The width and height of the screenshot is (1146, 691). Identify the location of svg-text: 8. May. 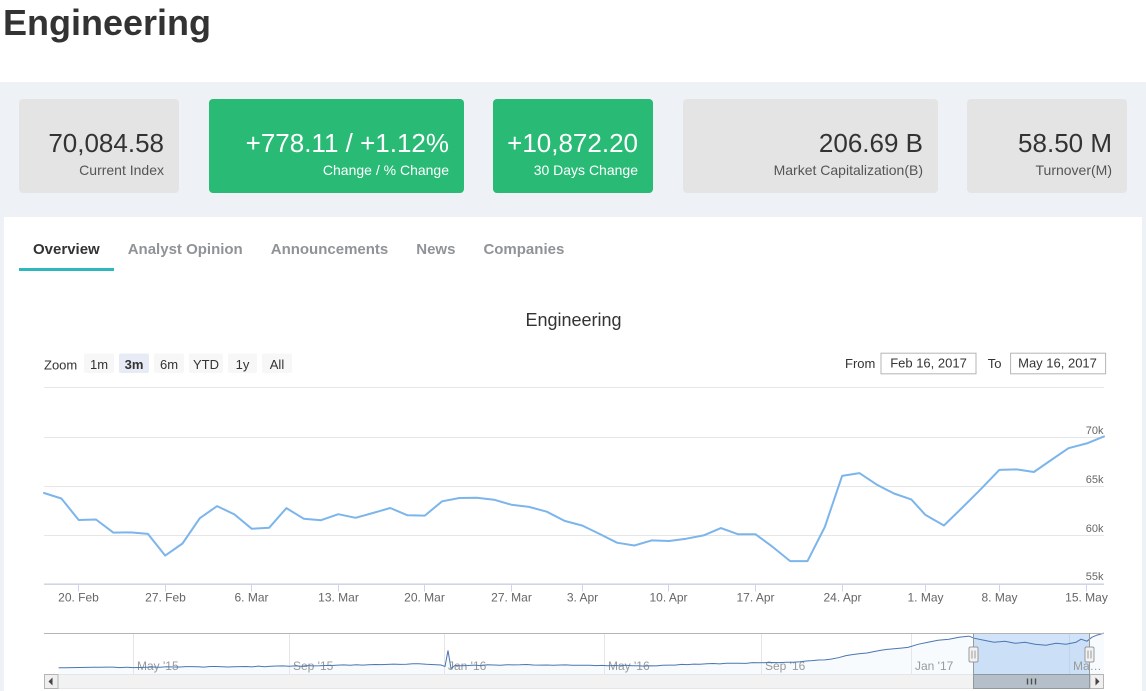
(999, 598).